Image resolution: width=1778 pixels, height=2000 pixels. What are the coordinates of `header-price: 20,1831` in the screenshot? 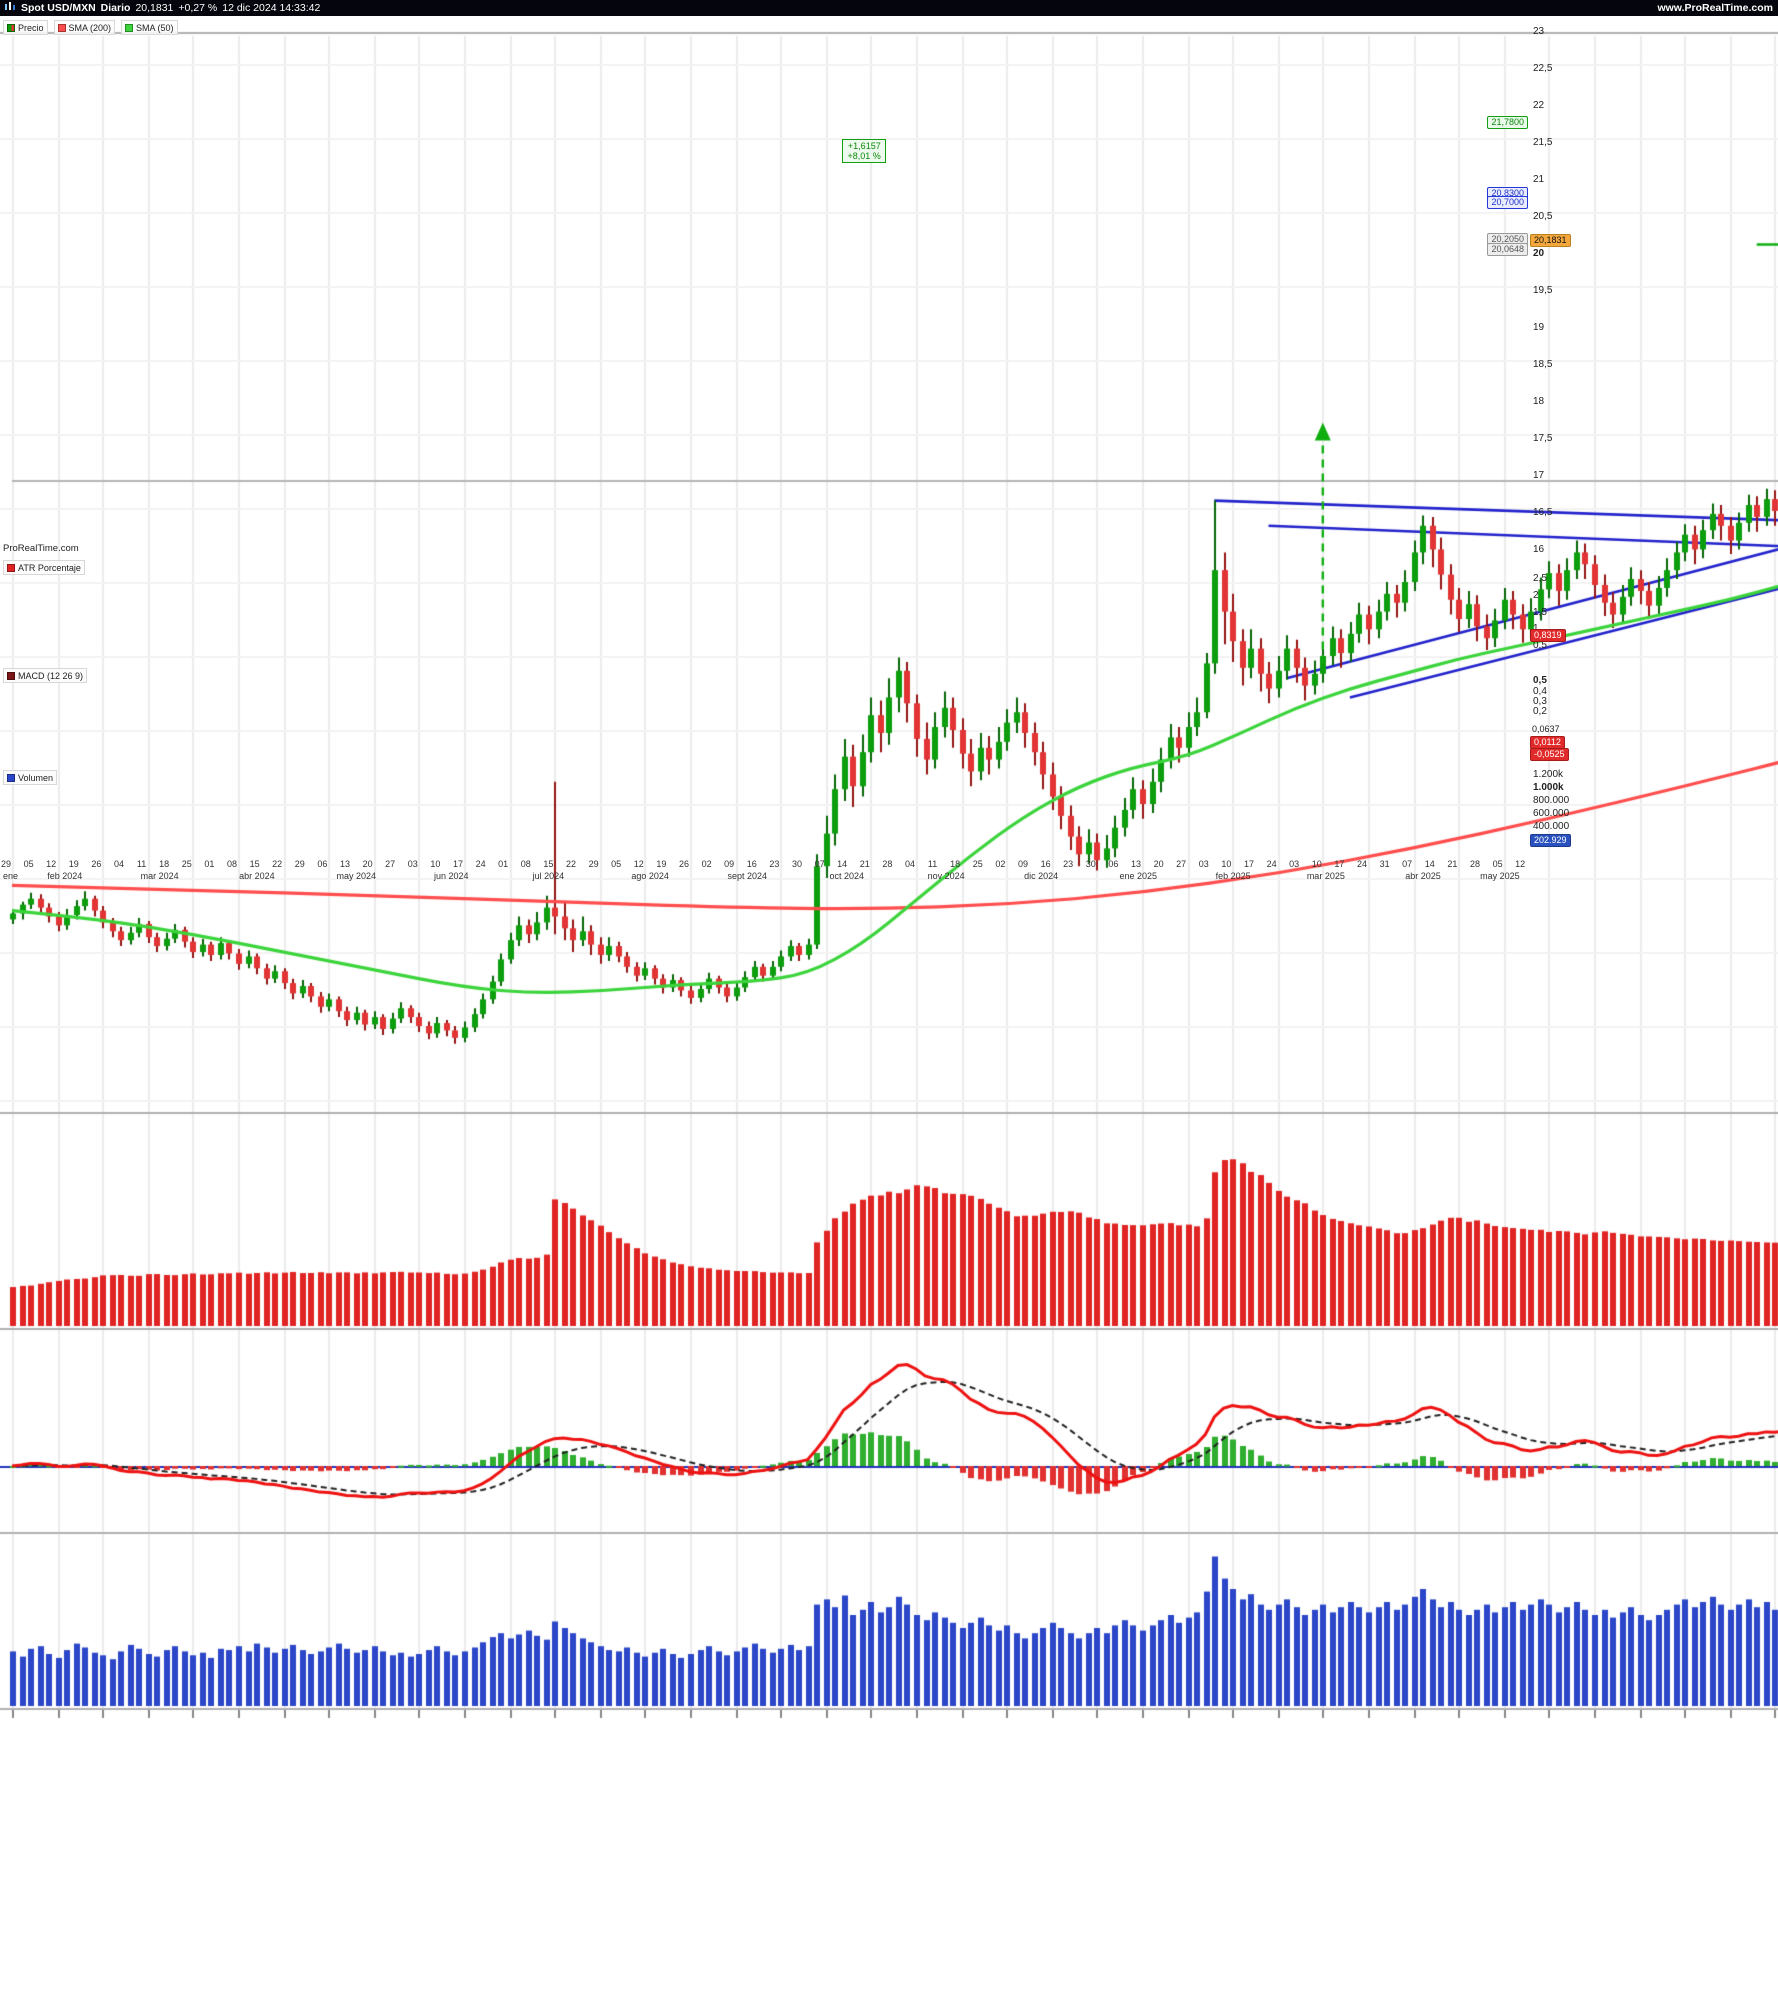 It's located at (154, 8).